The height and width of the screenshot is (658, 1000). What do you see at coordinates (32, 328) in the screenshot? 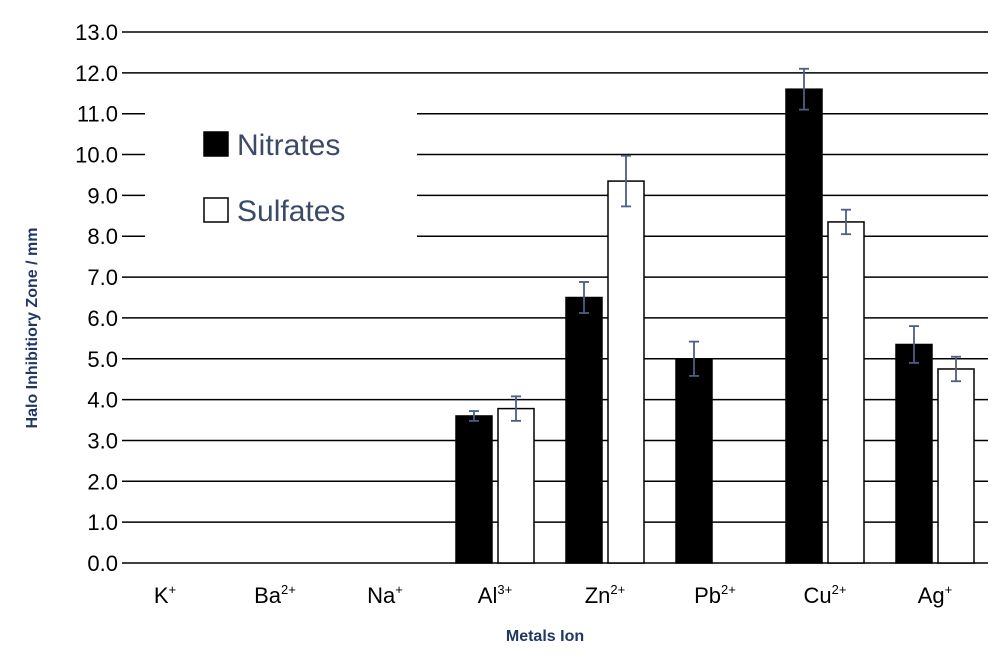
I see `y-axis-label: Halo Inhibitiory Zone / mm` at bounding box center [32, 328].